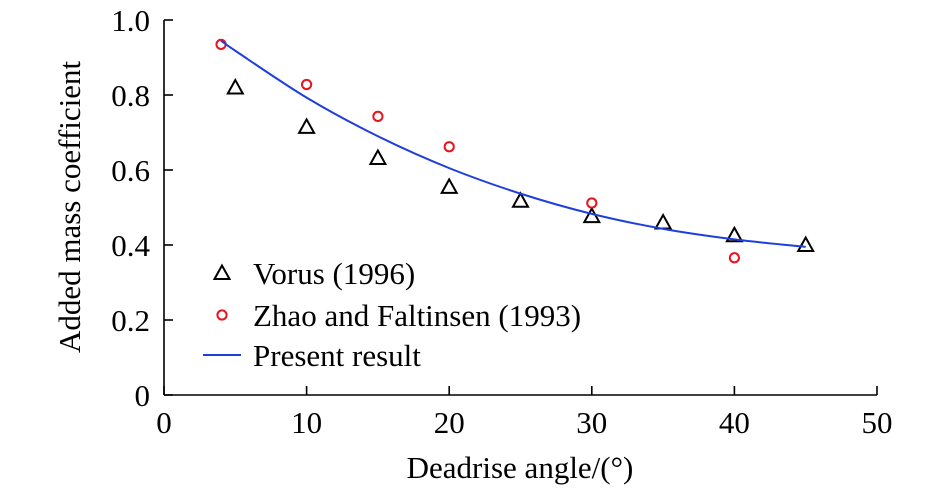 The width and height of the screenshot is (945, 494). I want to click on y-axis-title: Added mass coefficient, so click(69, 207).